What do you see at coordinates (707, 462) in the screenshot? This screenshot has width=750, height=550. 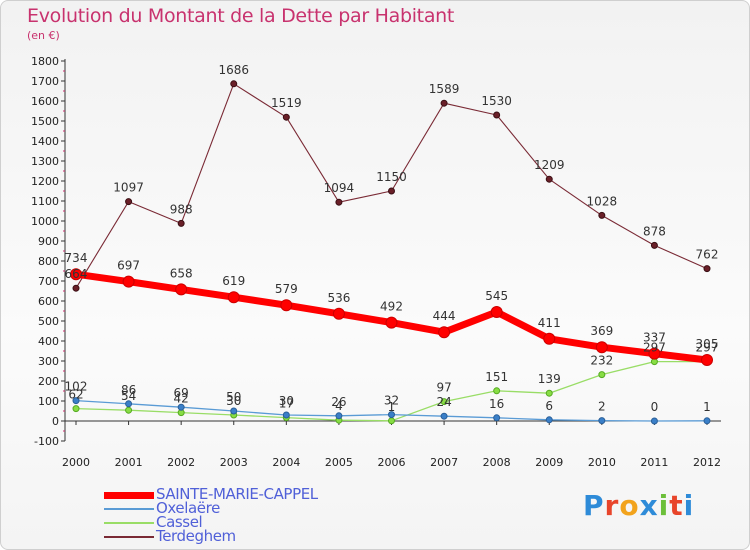 I see `x-tick-label: 2012` at bounding box center [707, 462].